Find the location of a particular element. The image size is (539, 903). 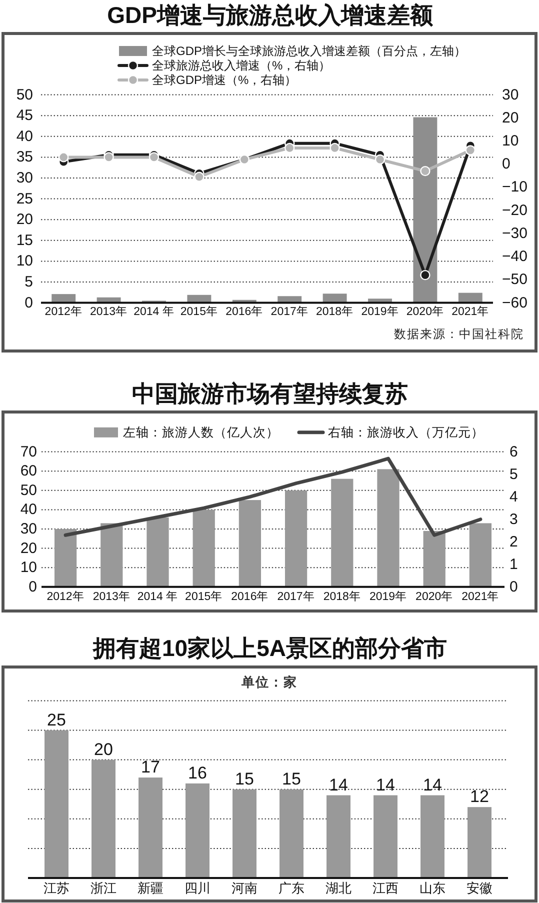

y2-tick-label: 5 is located at coordinates (514, 474).